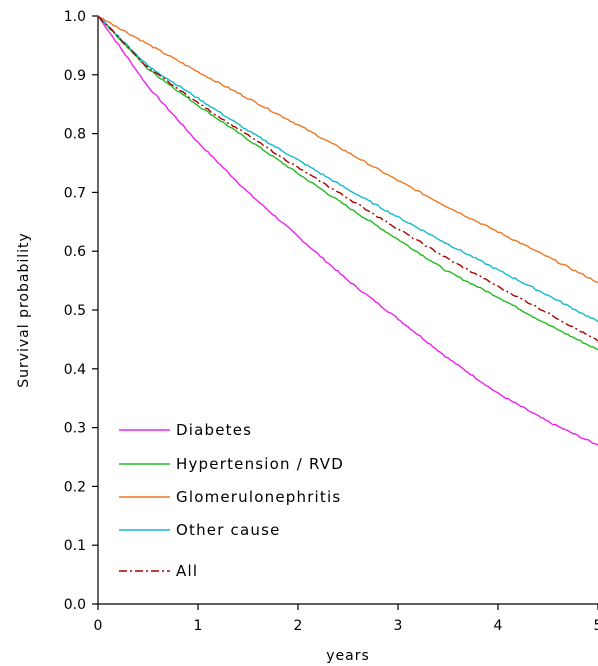  What do you see at coordinates (228, 530) in the screenshot?
I see `legend-label: Other cause` at bounding box center [228, 530].